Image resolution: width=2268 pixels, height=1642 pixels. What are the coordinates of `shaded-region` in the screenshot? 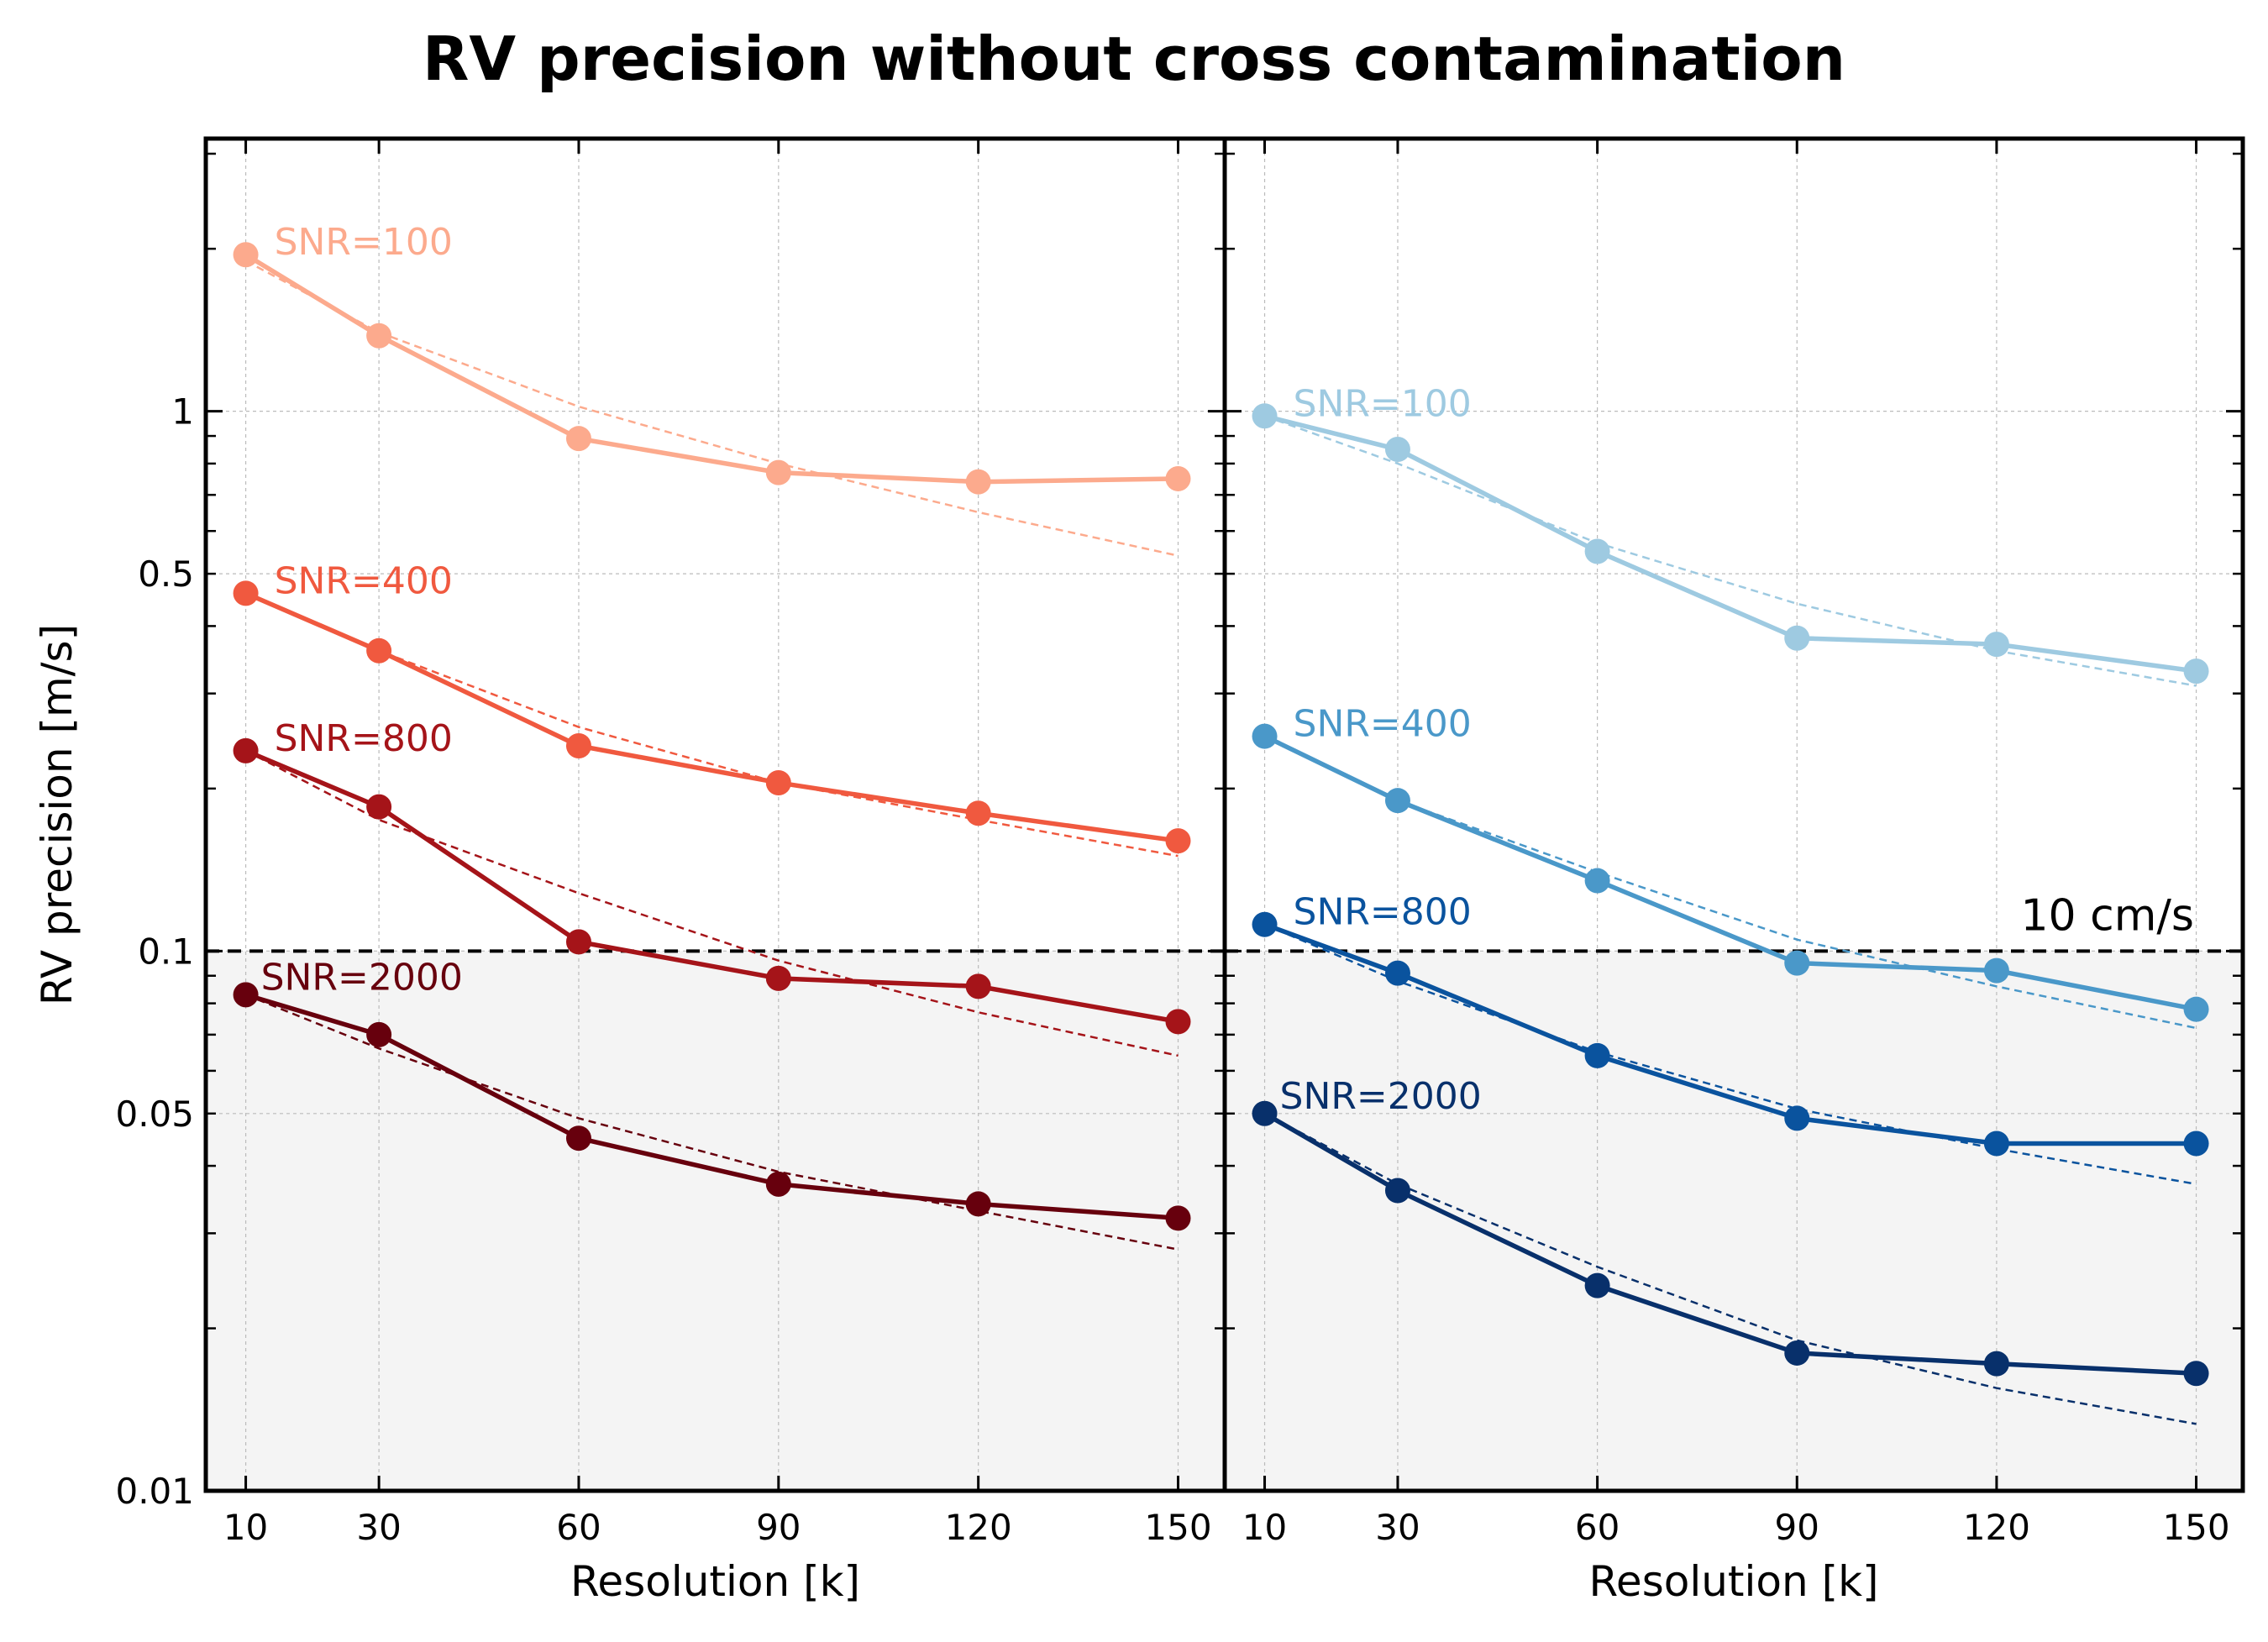 It's located at (1734, 1221).